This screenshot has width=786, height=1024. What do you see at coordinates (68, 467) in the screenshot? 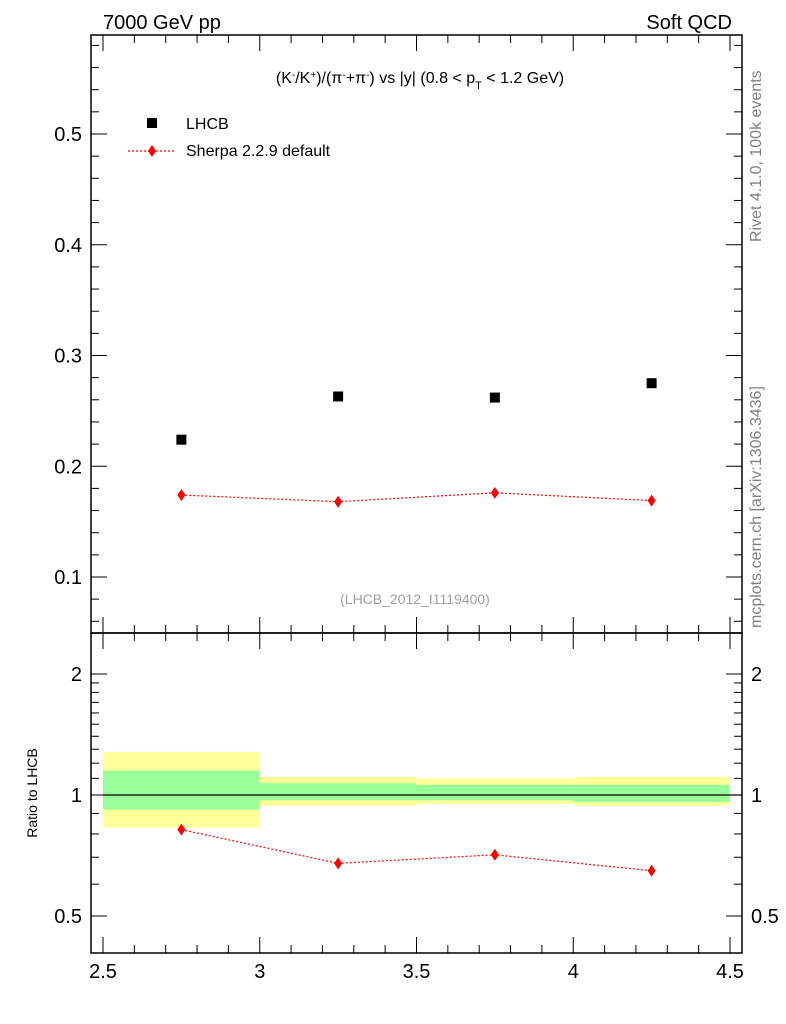
I see `y-tick-label: 0.2` at bounding box center [68, 467].